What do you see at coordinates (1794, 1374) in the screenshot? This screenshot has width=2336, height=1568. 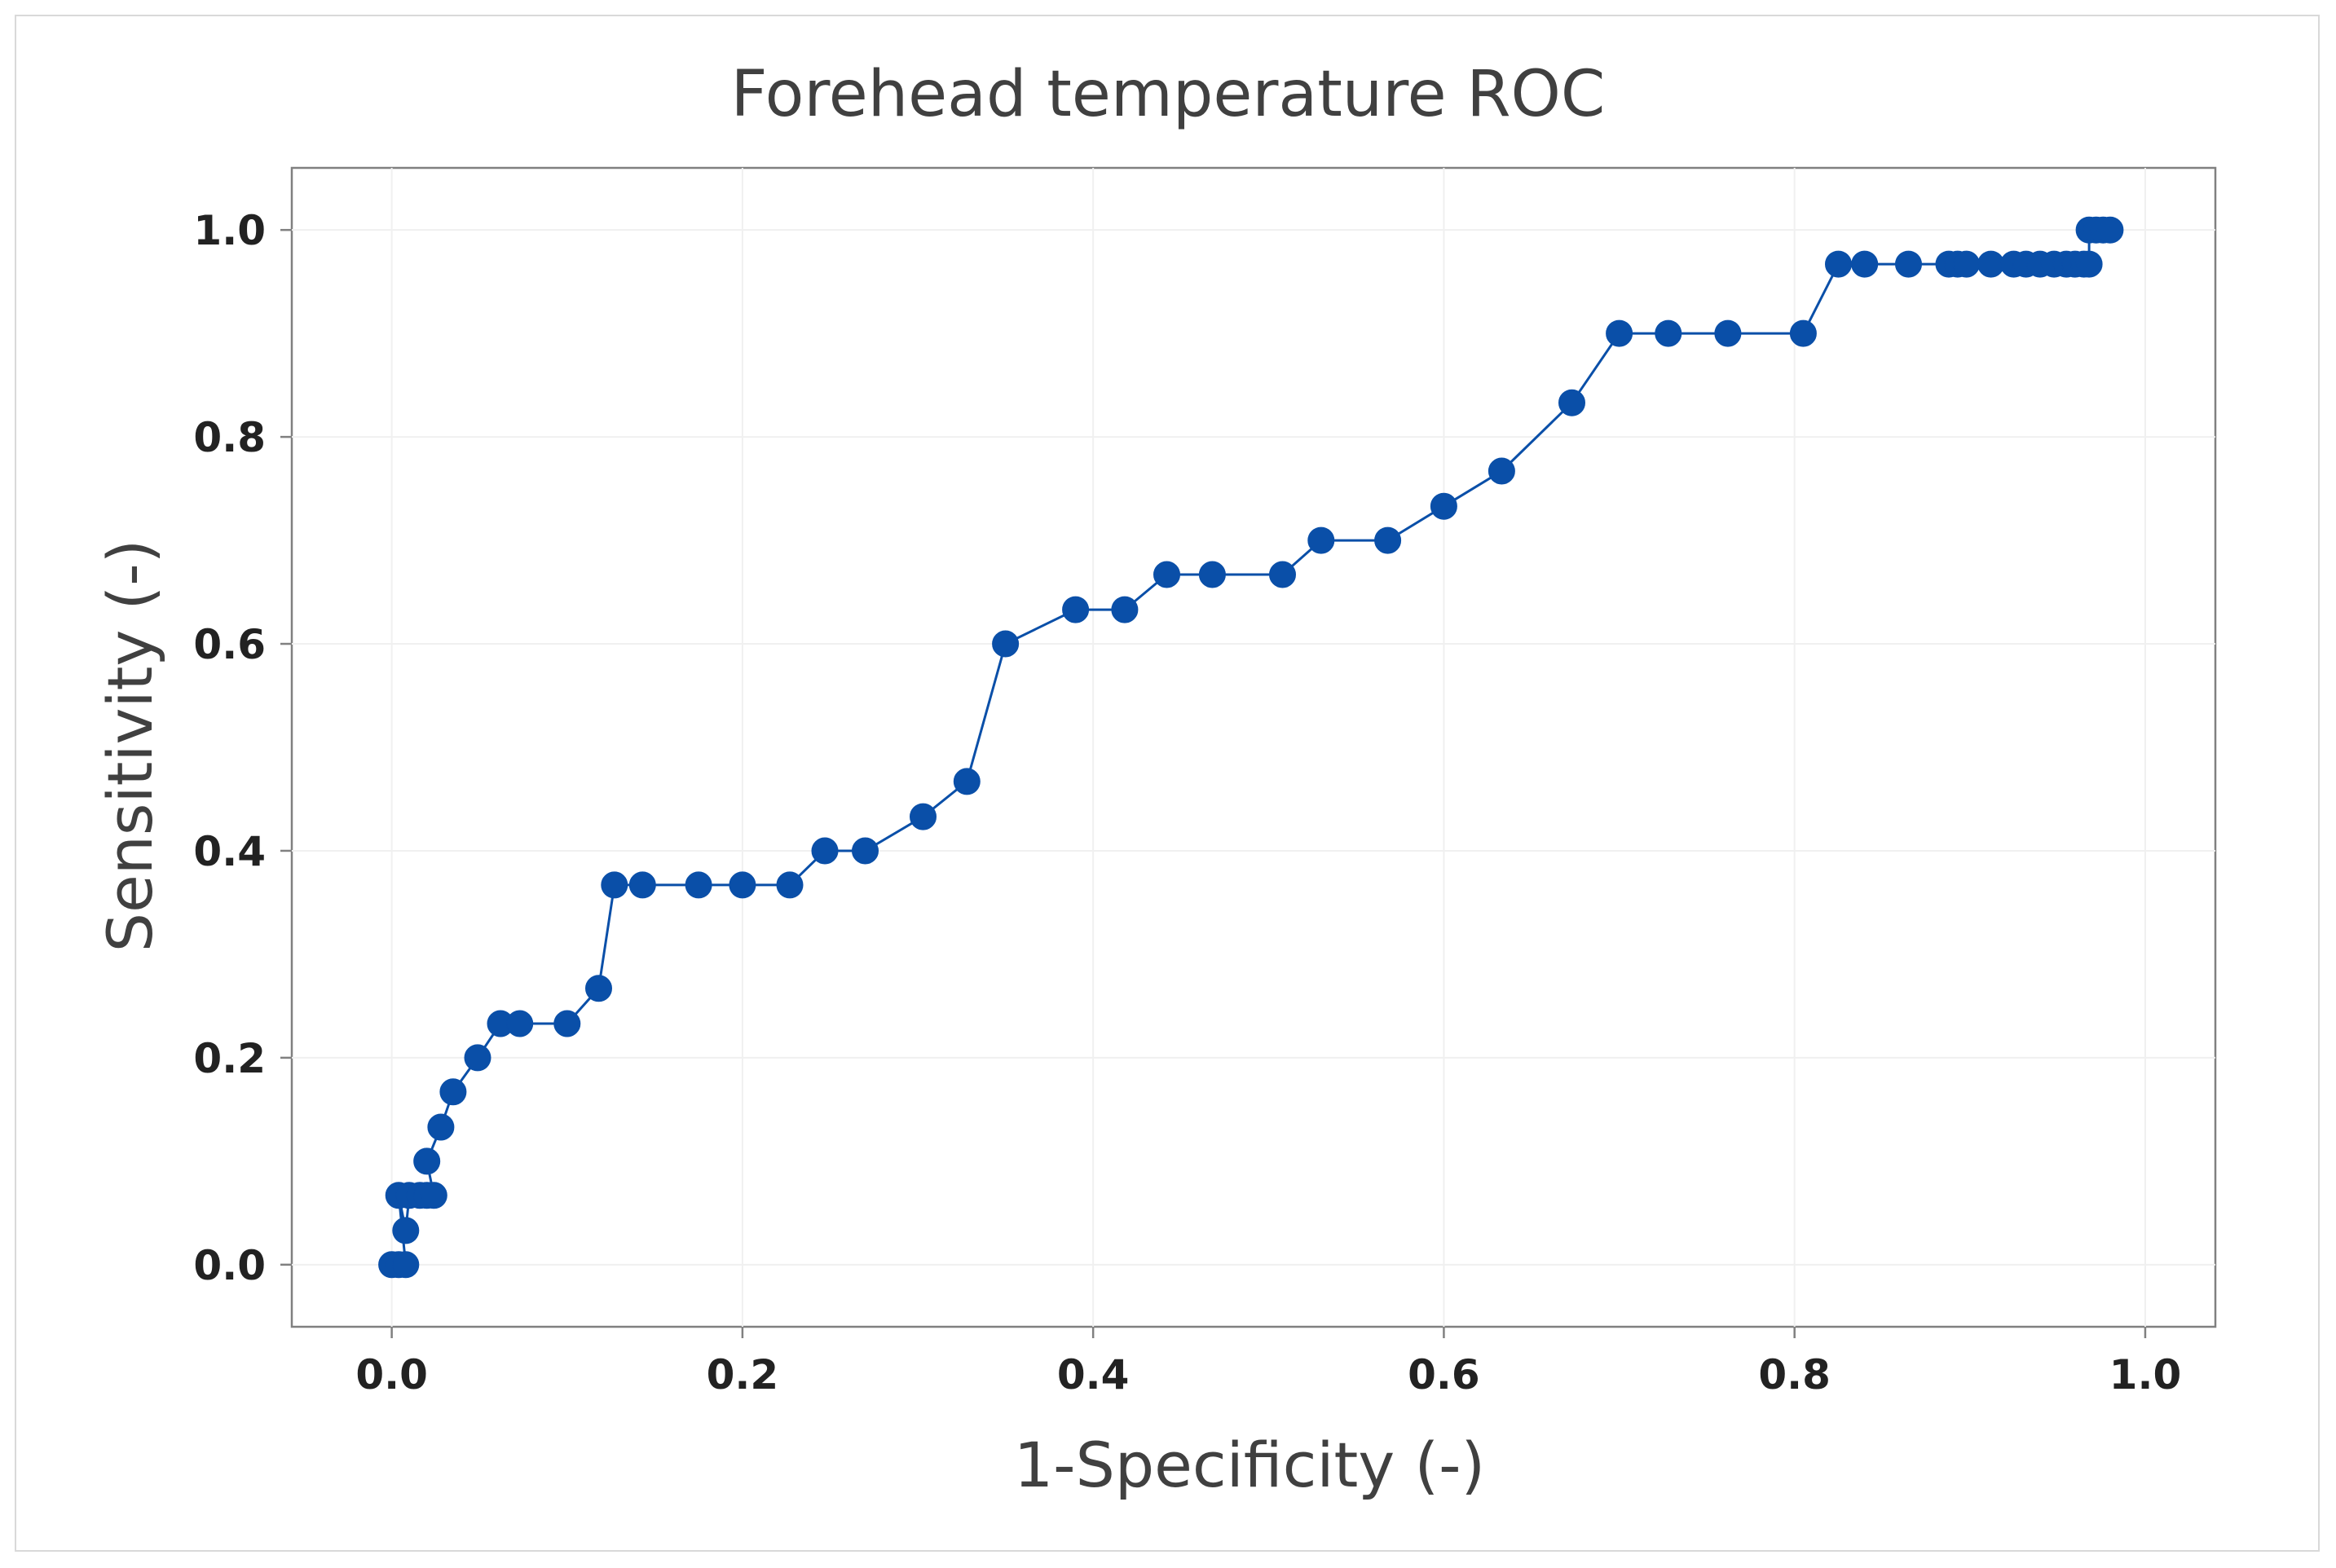 I see `x-tick-label: 0.8` at bounding box center [1794, 1374].